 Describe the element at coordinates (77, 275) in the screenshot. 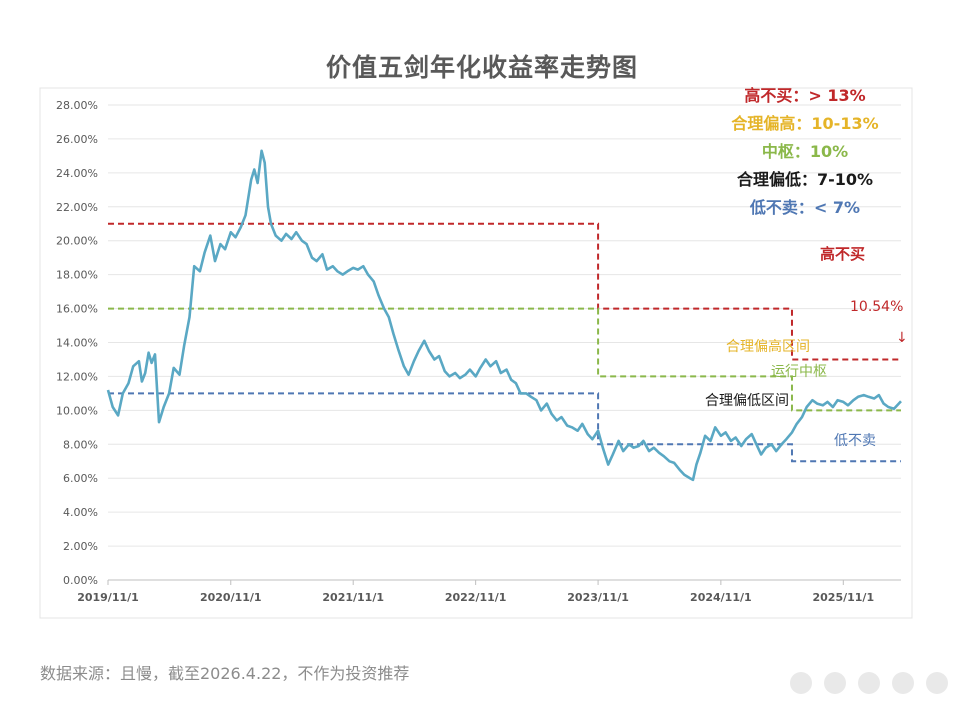

I see `y-tick-label: 18.00%` at that location.